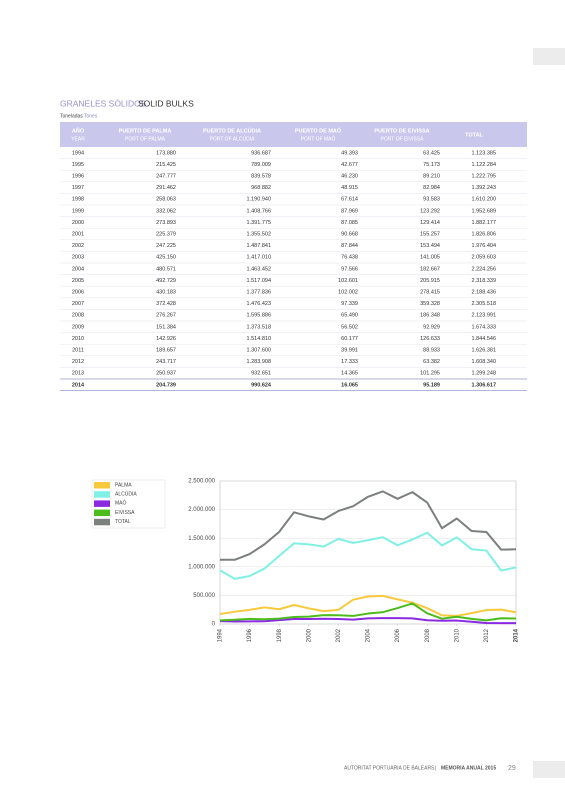  Describe the element at coordinates (389, 767) in the screenshot. I see `footer-org: AUTORITAT PORTUÀRIA DE BALEARS` at that location.